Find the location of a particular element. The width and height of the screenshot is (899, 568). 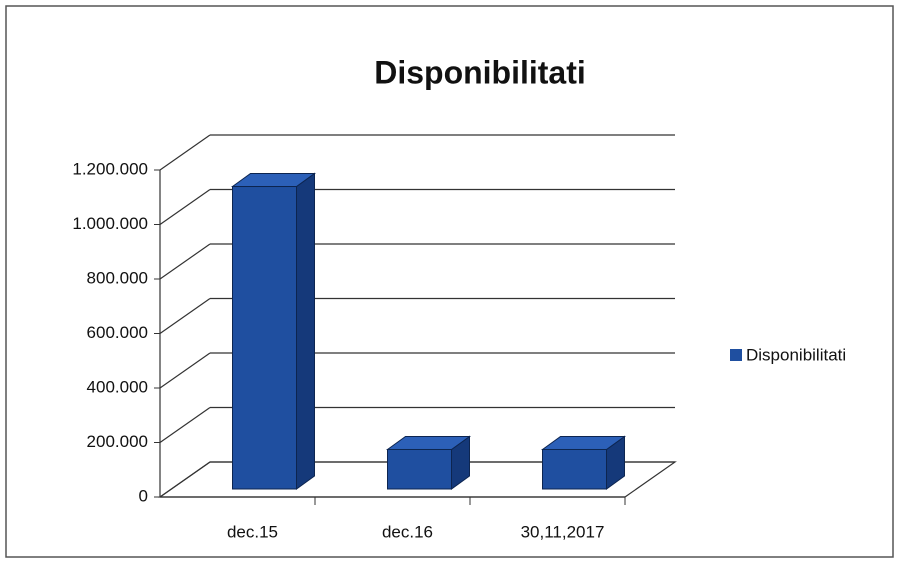

y-tick-label: 200.000 is located at coordinates (117, 441).